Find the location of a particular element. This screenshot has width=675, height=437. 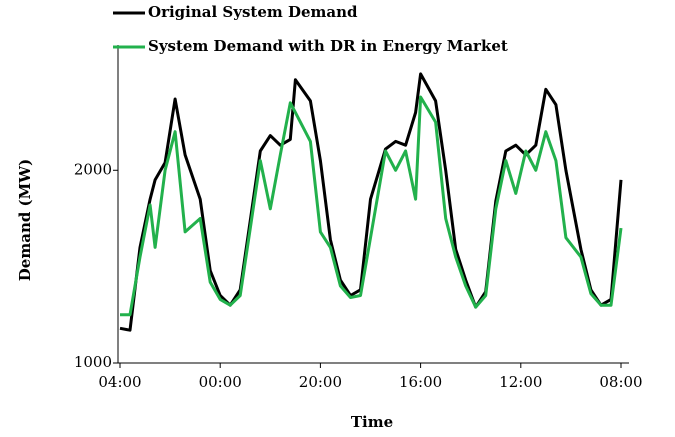

legend-label: Original System Demand is located at coordinates (253, 12).